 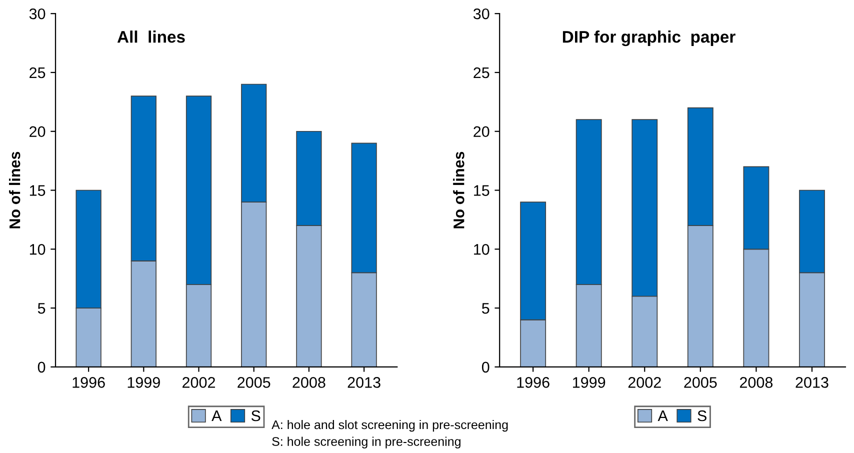 What do you see at coordinates (151, 36) in the screenshot?
I see `text: All lines` at bounding box center [151, 36].